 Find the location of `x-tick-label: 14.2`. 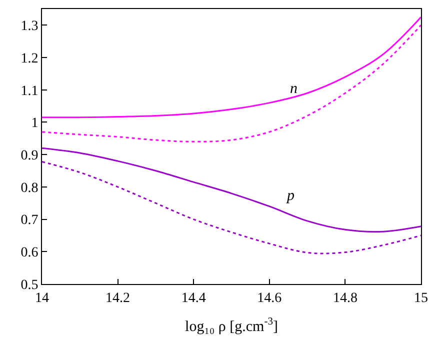

x-tick-label: 14.2 is located at coordinates (118, 298).